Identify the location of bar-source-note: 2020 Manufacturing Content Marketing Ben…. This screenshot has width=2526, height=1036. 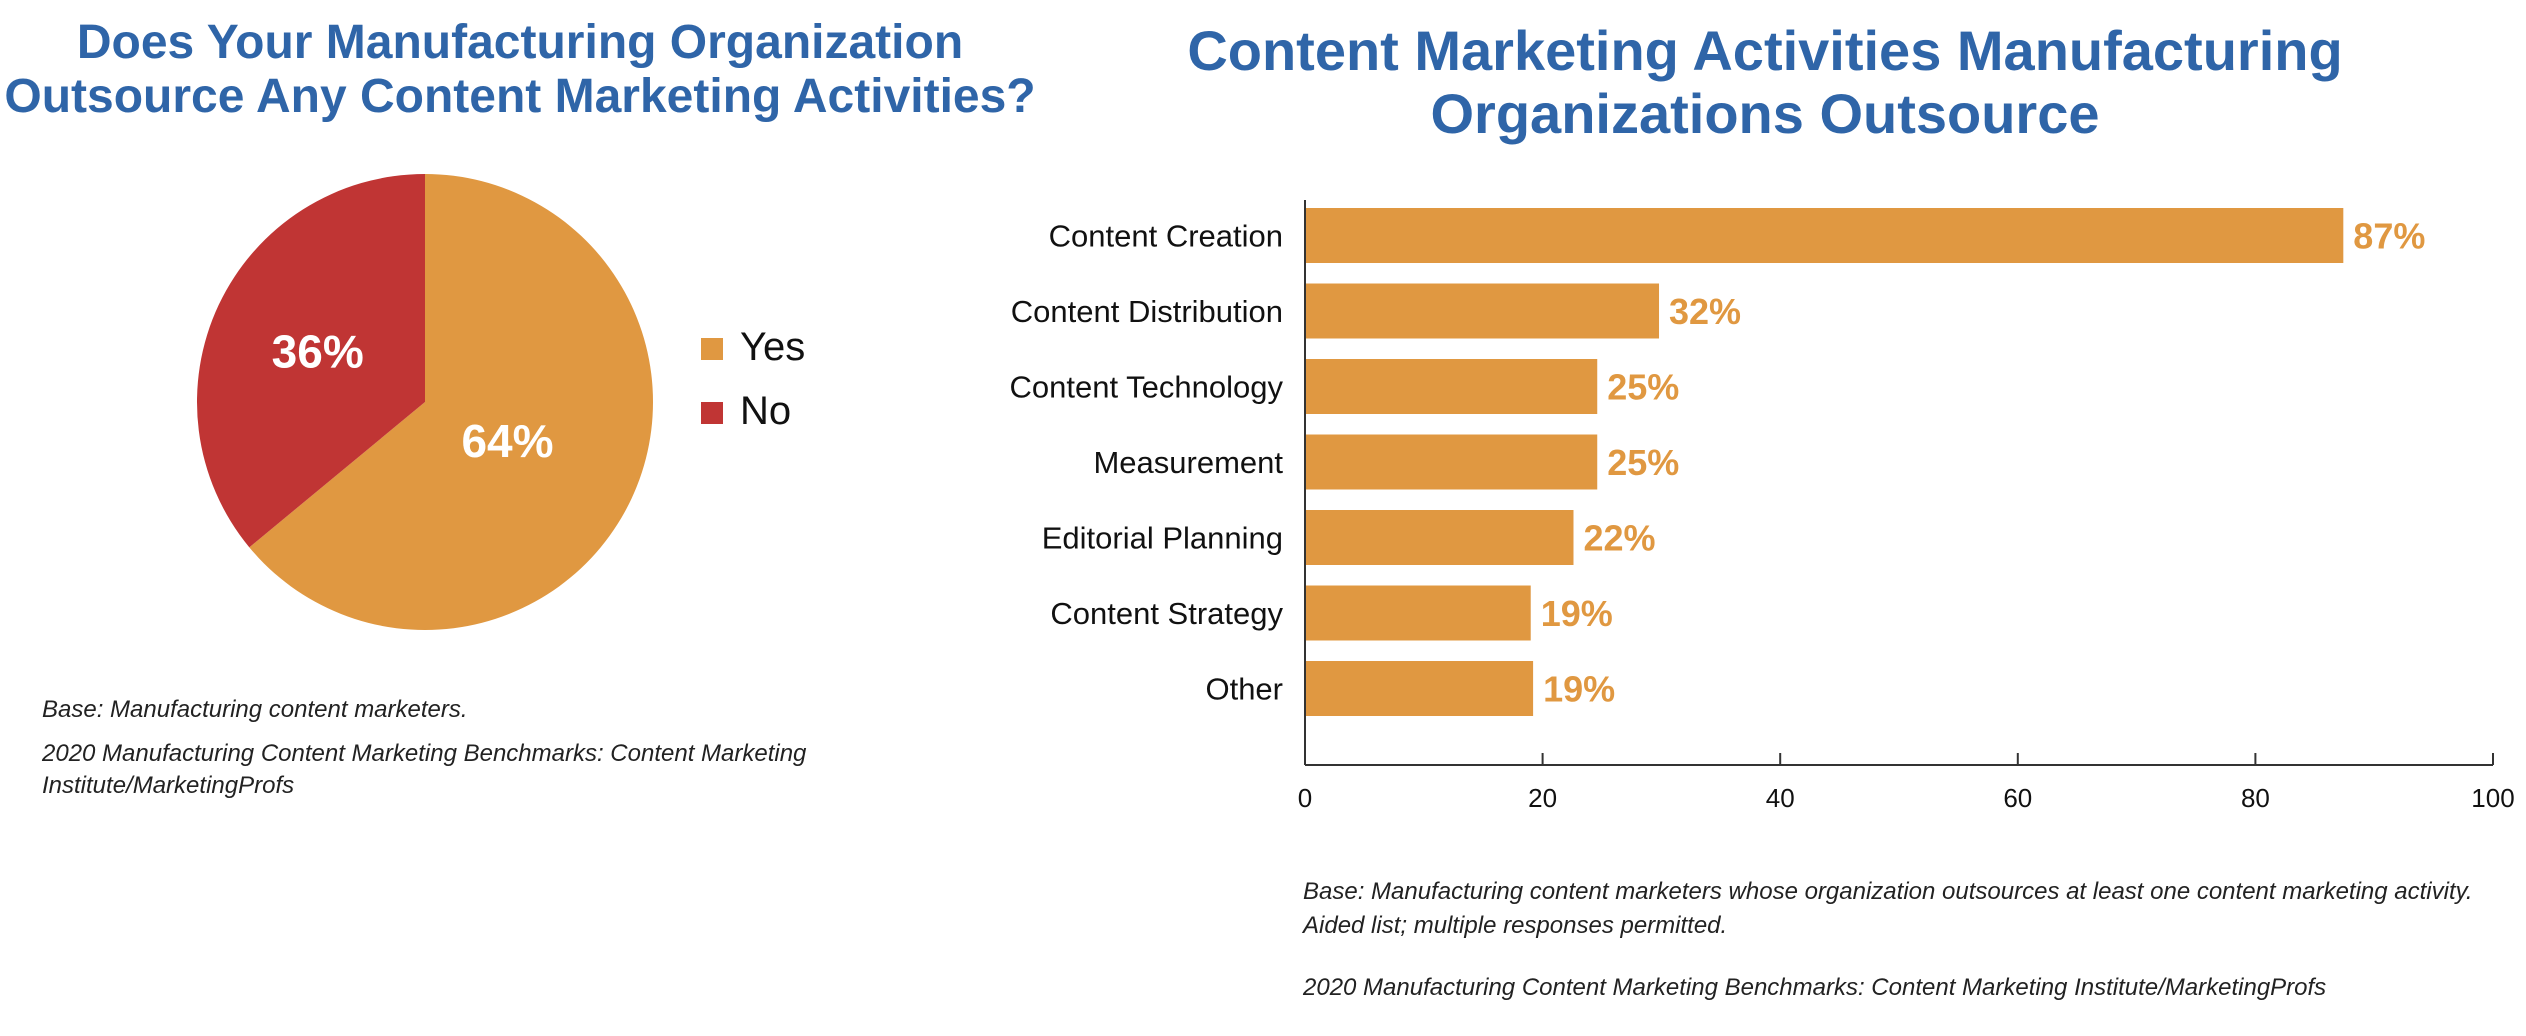
(1815, 987).